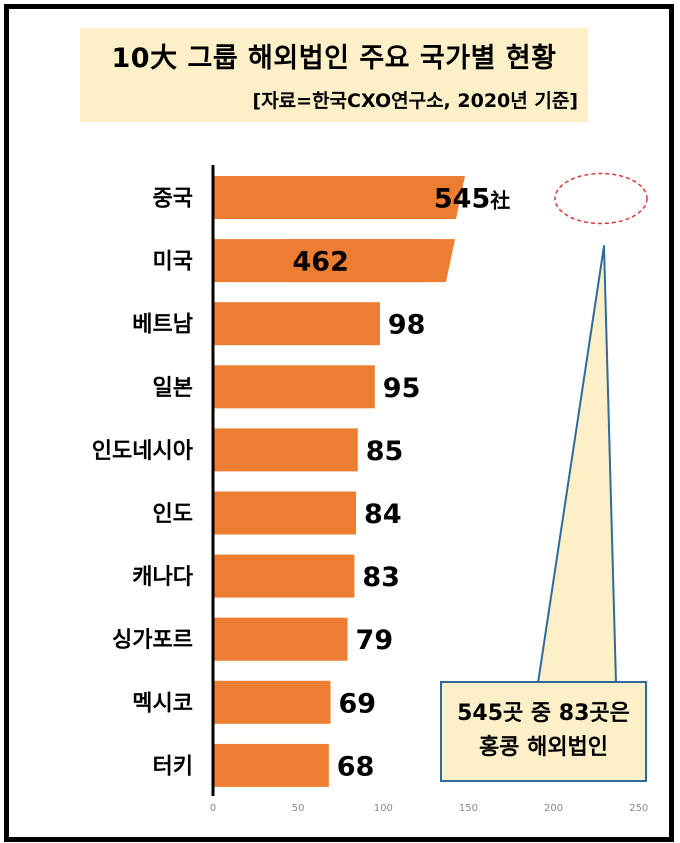  What do you see at coordinates (385, 451) in the screenshot?
I see `value-label: 85` at bounding box center [385, 451].